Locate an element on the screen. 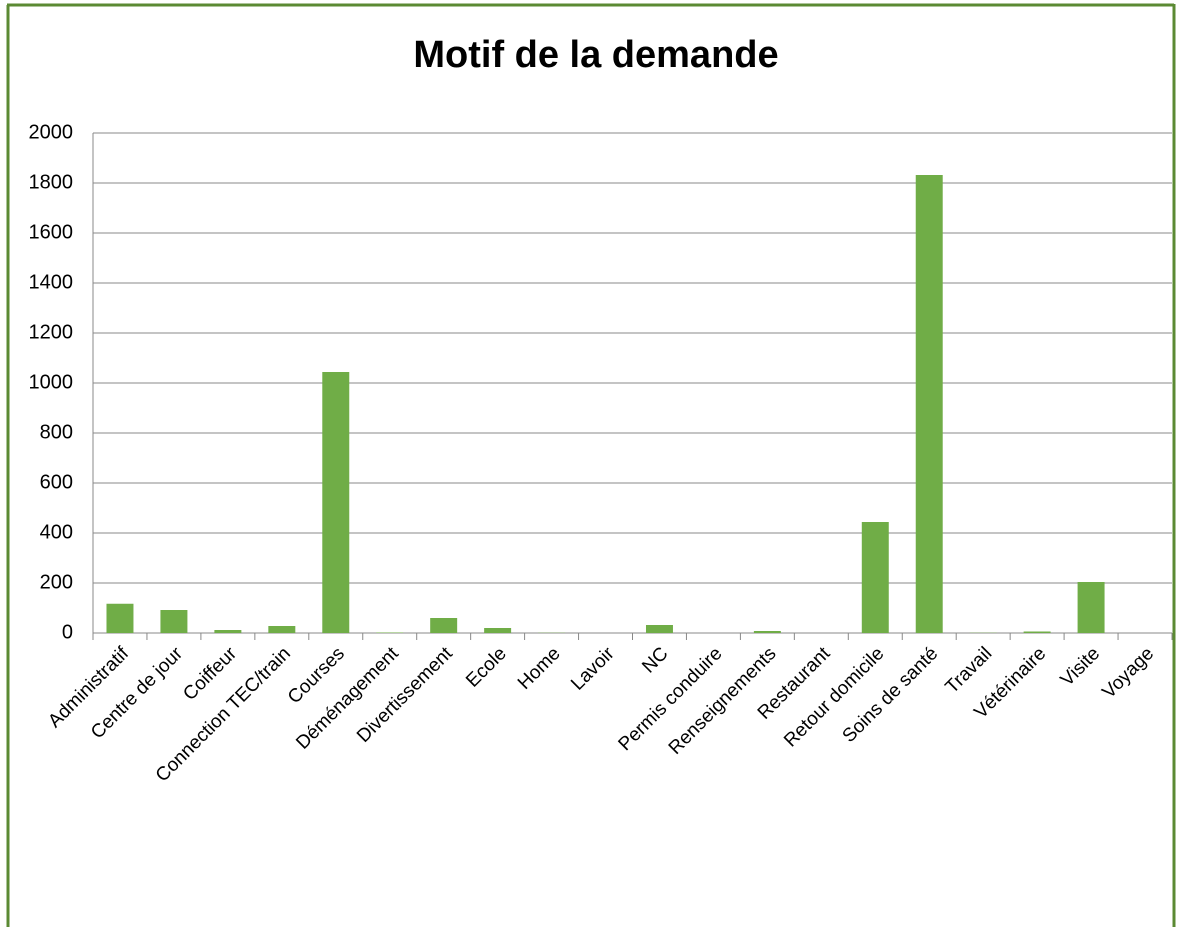 The width and height of the screenshot is (1177, 927). x-tick-label: Visite is located at coordinates (1080, 666).